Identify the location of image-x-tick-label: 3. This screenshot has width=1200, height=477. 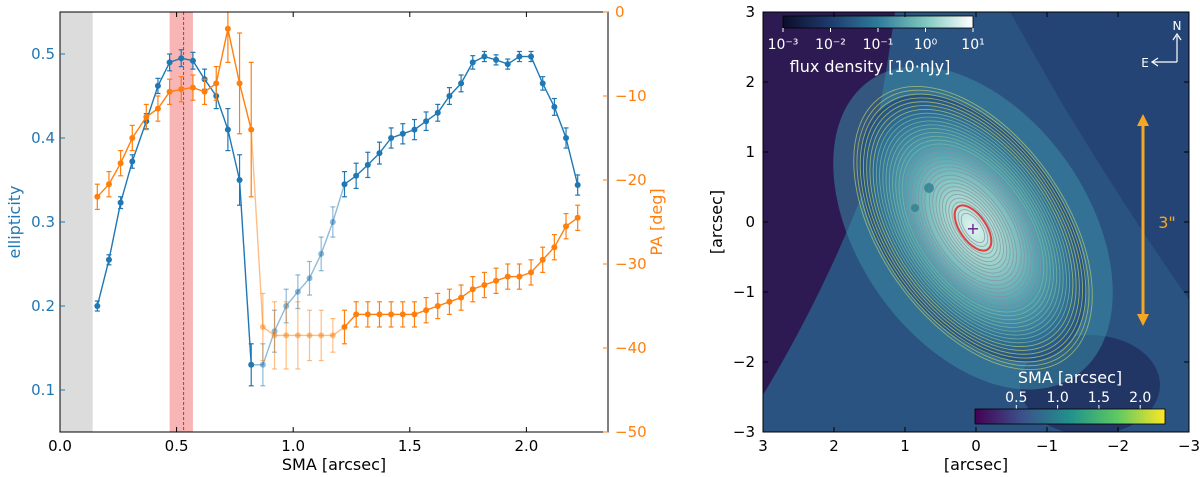
(763, 446).